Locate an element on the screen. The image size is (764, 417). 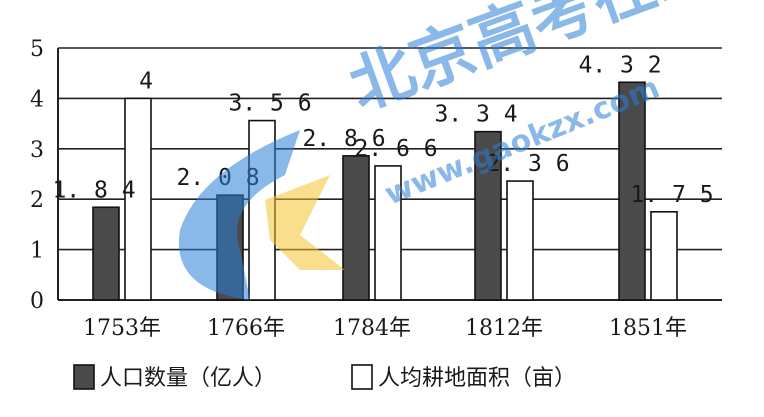
y-tick-label: 5 is located at coordinates (37, 49).